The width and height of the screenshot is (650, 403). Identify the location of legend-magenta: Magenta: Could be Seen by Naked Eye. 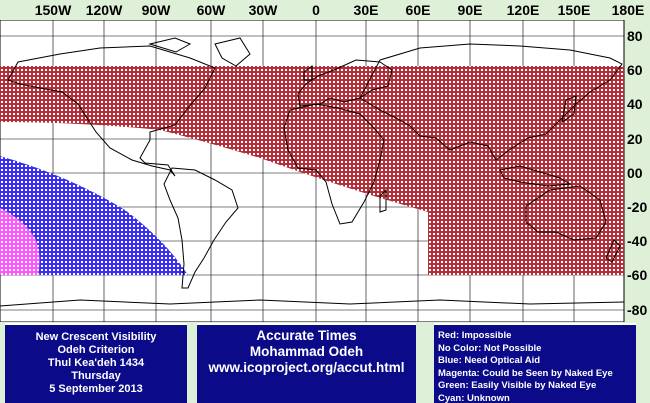
(525, 373).